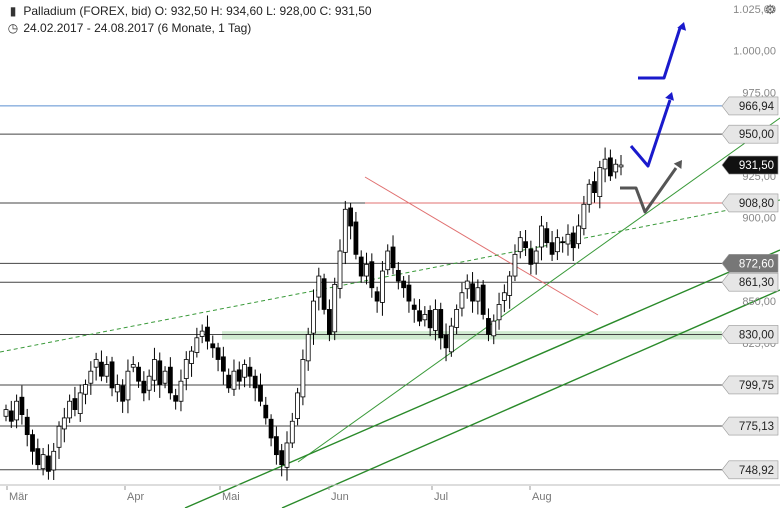 This screenshot has width=780, height=508. Describe the element at coordinates (756, 135) in the screenshot. I see `price-label-text: 950,00` at that location.